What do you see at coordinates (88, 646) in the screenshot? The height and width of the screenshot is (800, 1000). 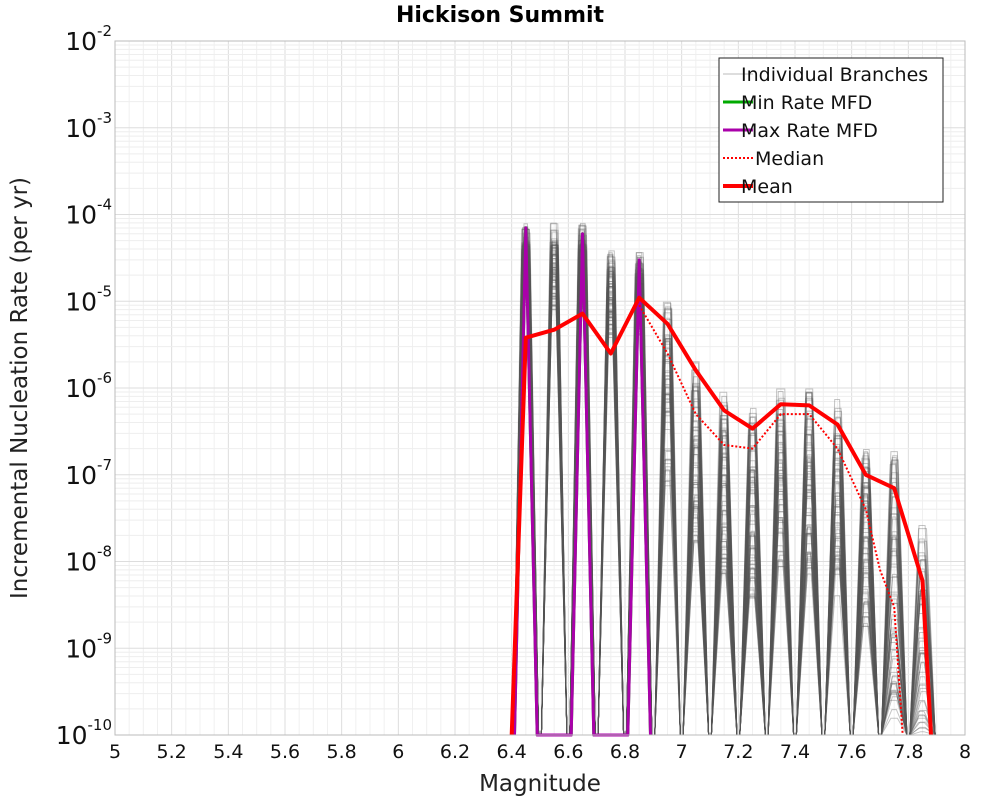 I see `y-tick-label: 10⁻⁹` at bounding box center [88, 646].